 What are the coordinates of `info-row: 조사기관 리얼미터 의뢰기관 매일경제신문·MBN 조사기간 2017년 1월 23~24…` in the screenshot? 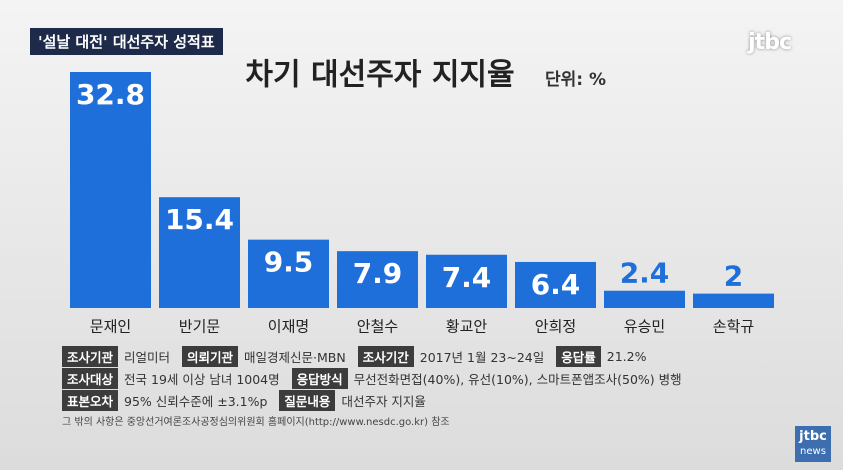 It's located at (378, 356).